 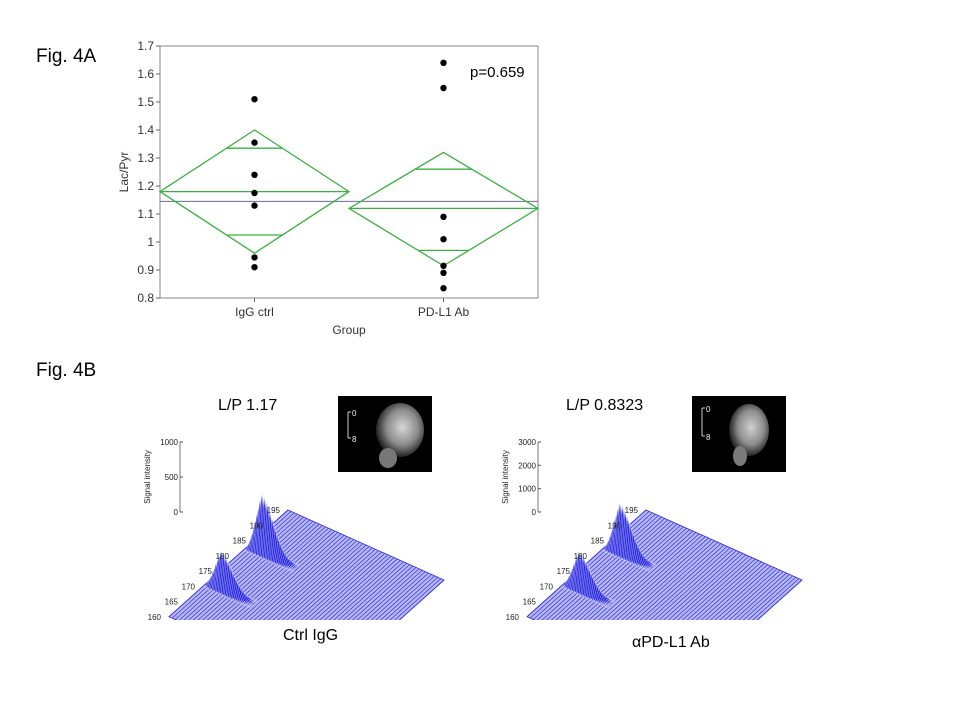 What do you see at coordinates (145, 270) in the screenshot?
I see `y-tick-label: 0.9` at bounding box center [145, 270].